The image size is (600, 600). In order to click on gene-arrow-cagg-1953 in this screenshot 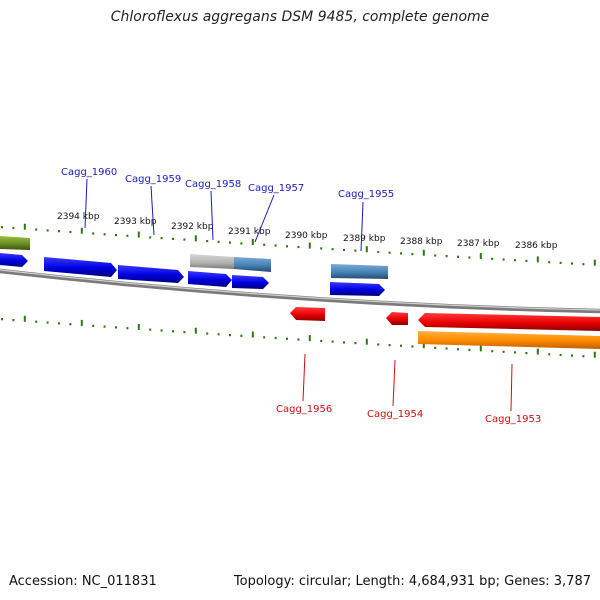, I will do `click(509, 322)`.